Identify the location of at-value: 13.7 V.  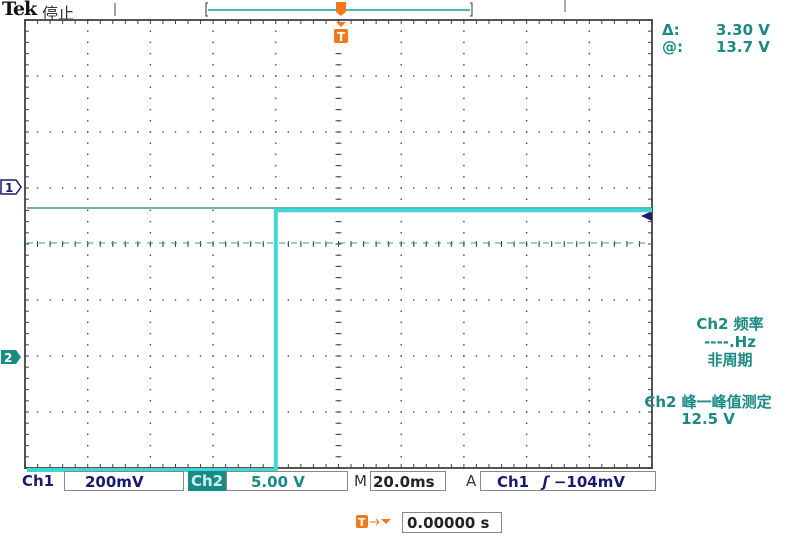
(743, 47).